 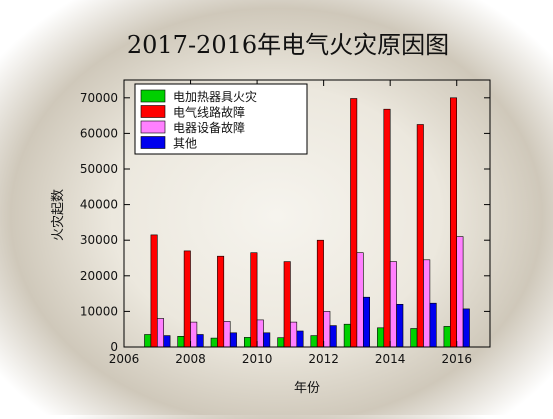 What do you see at coordinates (366, 322) in the screenshot?
I see `bar-3-2013` at bounding box center [366, 322].